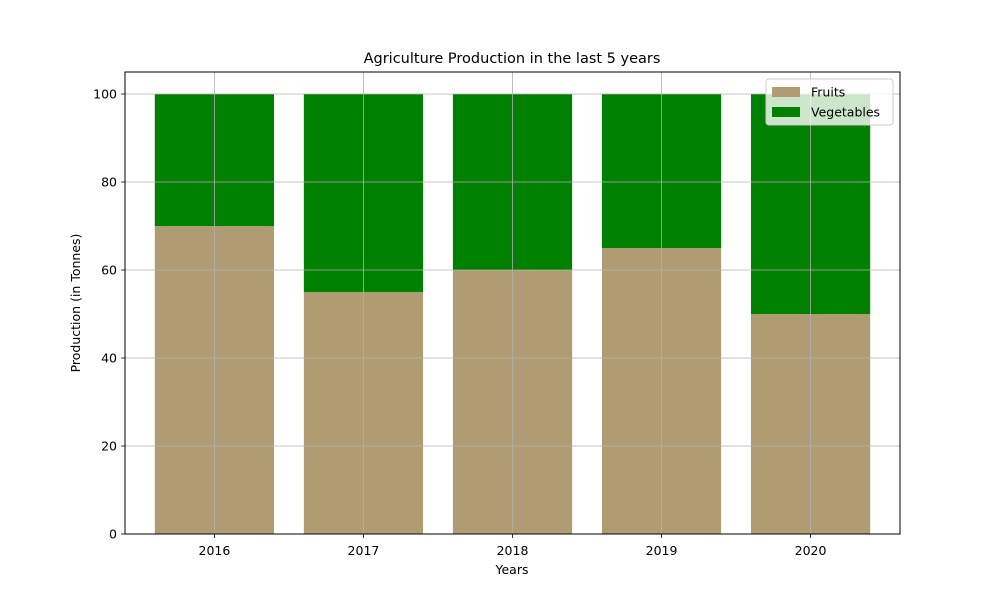 This screenshot has height=600, width=1000. What do you see at coordinates (364, 550) in the screenshot?
I see `x-tick-label: 2017` at bounding box center [364, 550].